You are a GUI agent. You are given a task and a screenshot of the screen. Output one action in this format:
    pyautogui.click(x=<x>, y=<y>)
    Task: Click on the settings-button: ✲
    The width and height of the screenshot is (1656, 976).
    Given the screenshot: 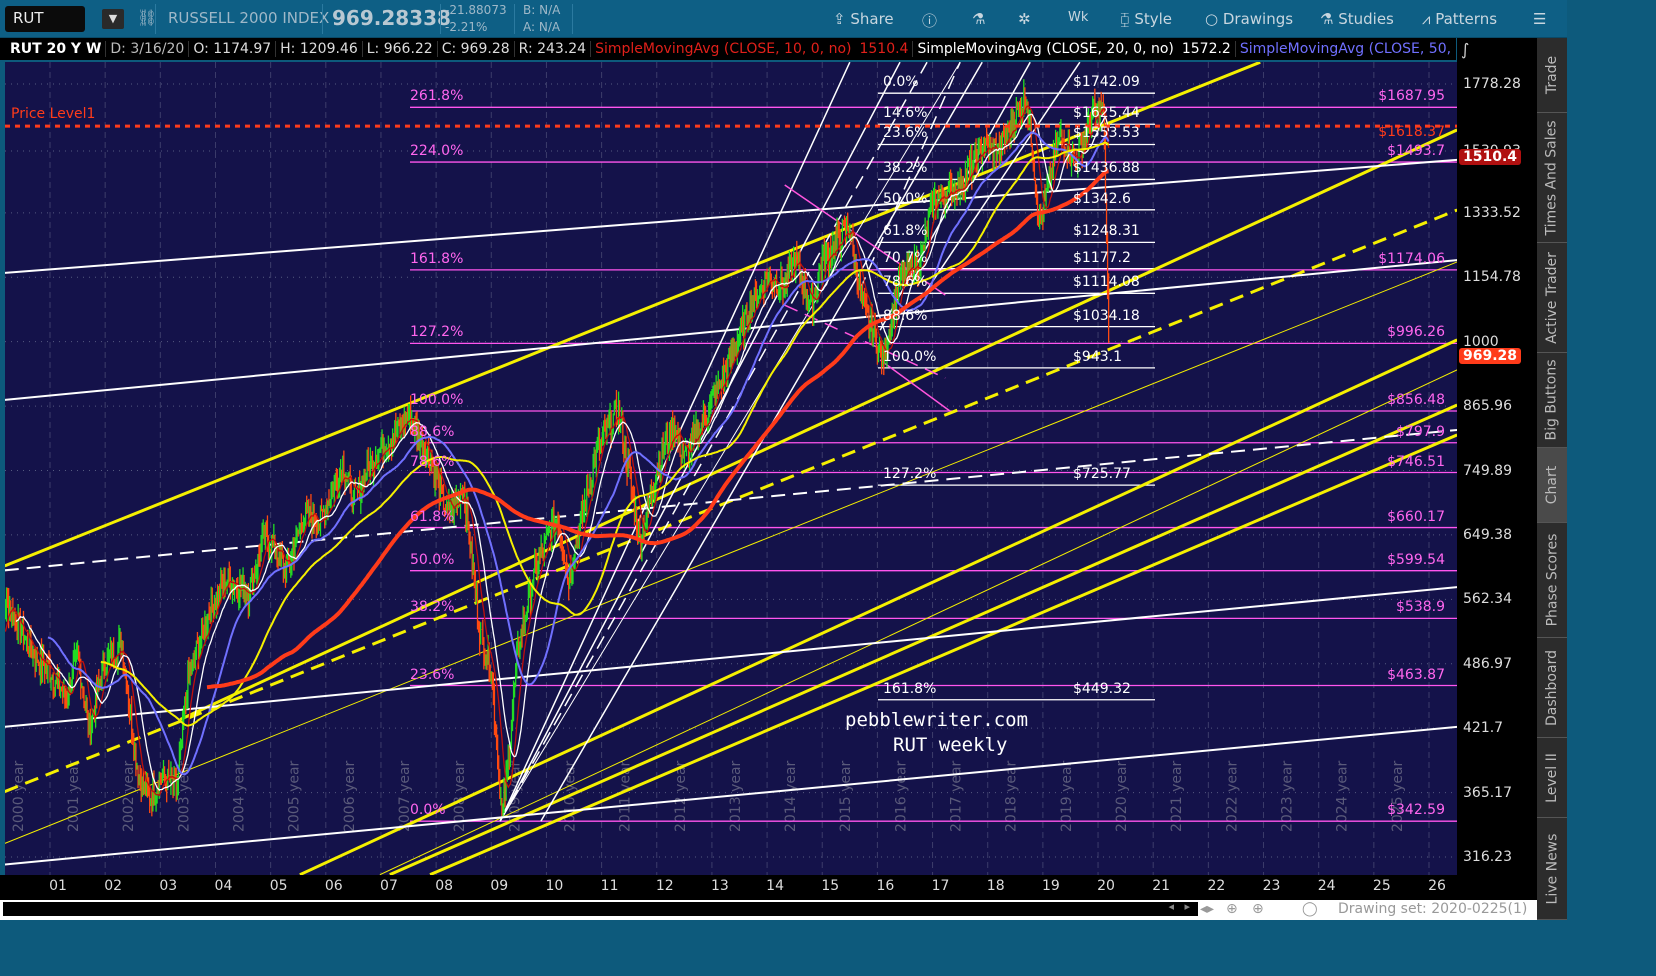 What is the action you would take?
    pyautogui.click(x=1024, y=19)
    